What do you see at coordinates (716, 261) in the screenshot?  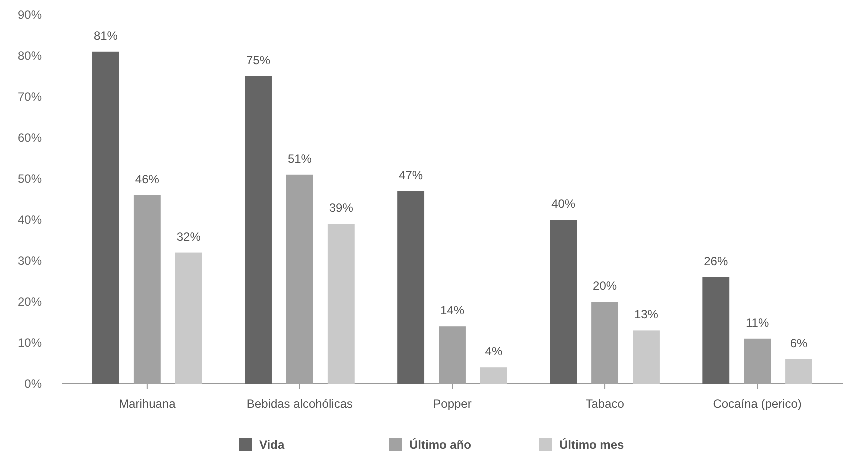 I see `data-label: 26%` at bounding box center [716, 261].